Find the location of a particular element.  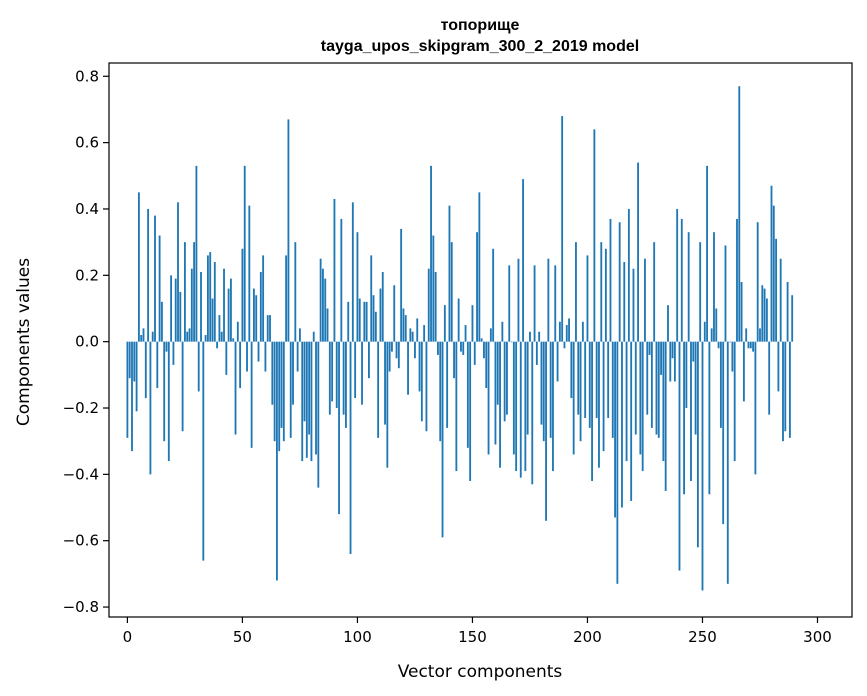

y-tick-label: −0.6 is located at coordinates (81, 541).